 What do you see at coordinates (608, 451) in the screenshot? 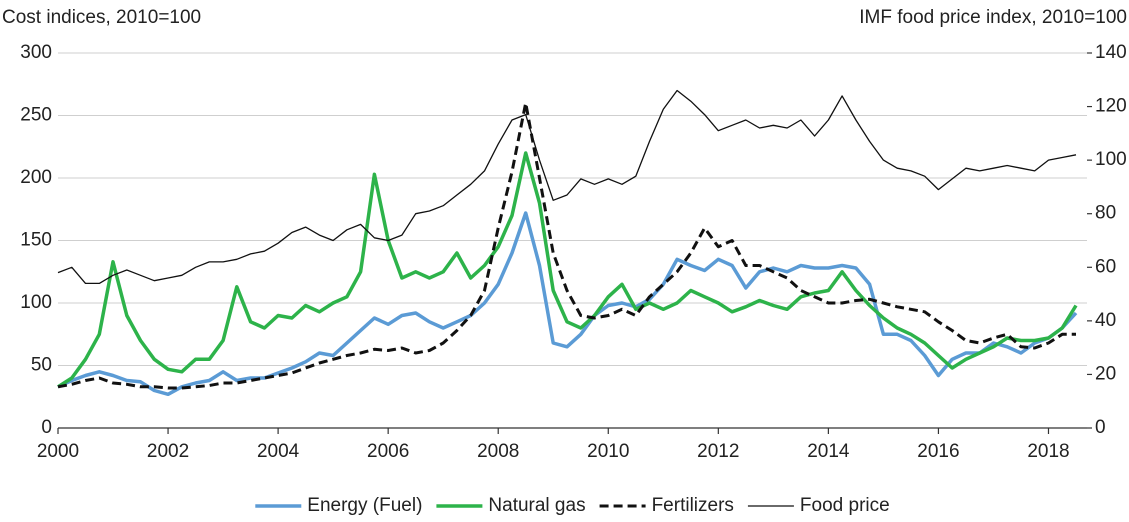
I see `x-tick-label: 2010` at bounding box center [608, 451].